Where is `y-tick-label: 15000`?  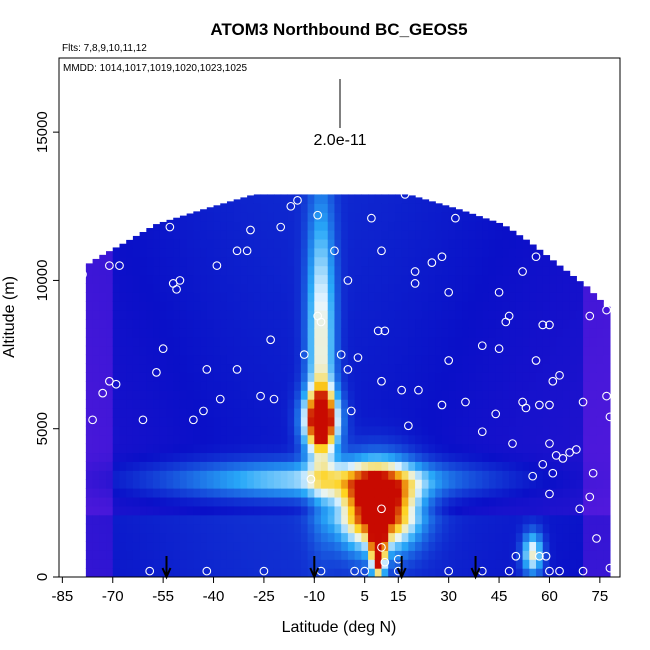 y-tick-label: 15000 is located at coordinates (42, 132).